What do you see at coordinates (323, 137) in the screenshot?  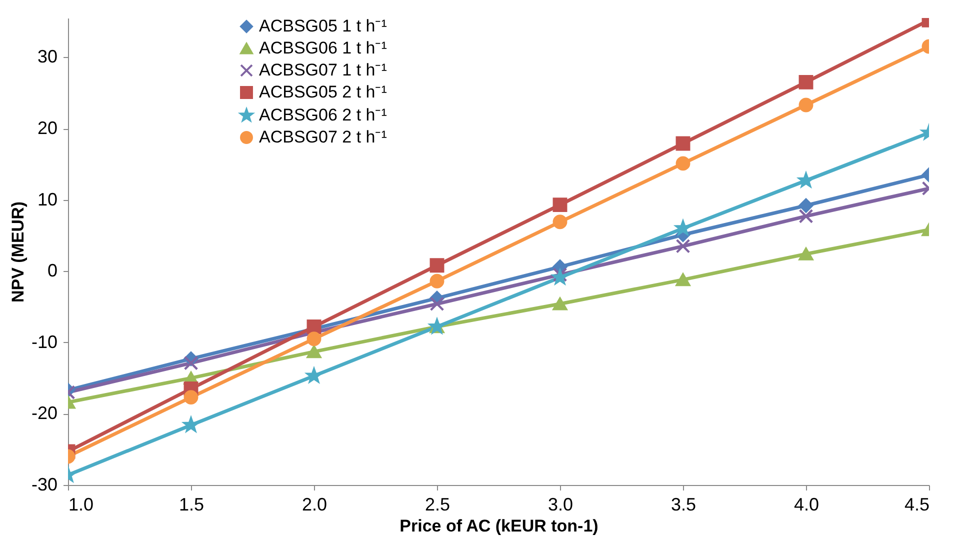 I see `legend-label: ACBSG07 2 t h⁻¹` at bounding box center [323, 137].